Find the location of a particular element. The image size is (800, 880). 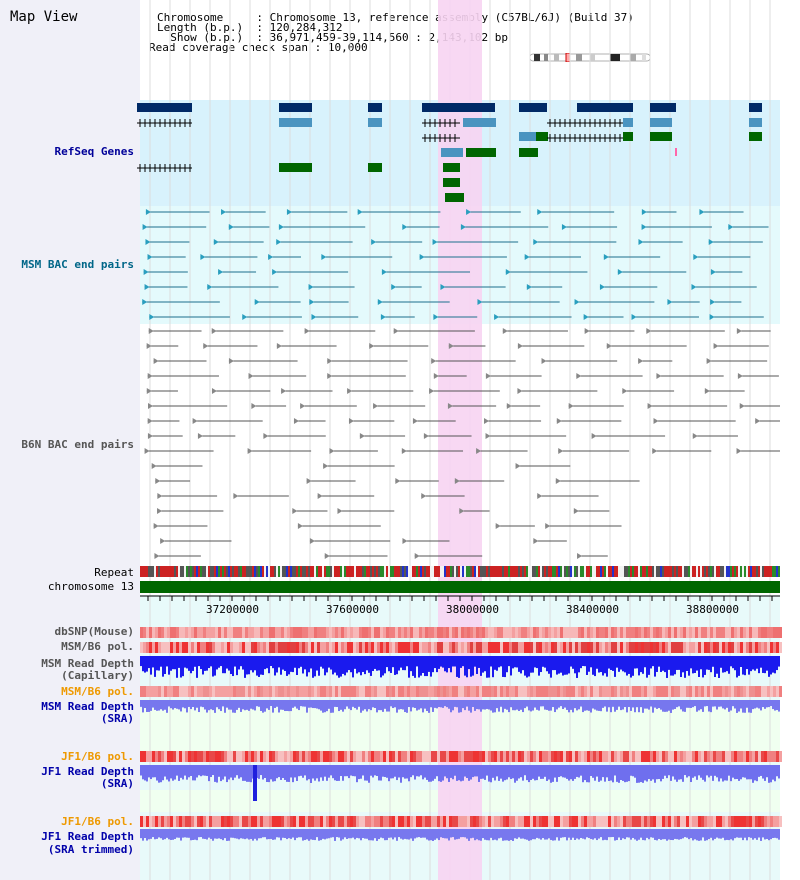

header-key: Length (b.p.) is located at coordinates (207, 27).